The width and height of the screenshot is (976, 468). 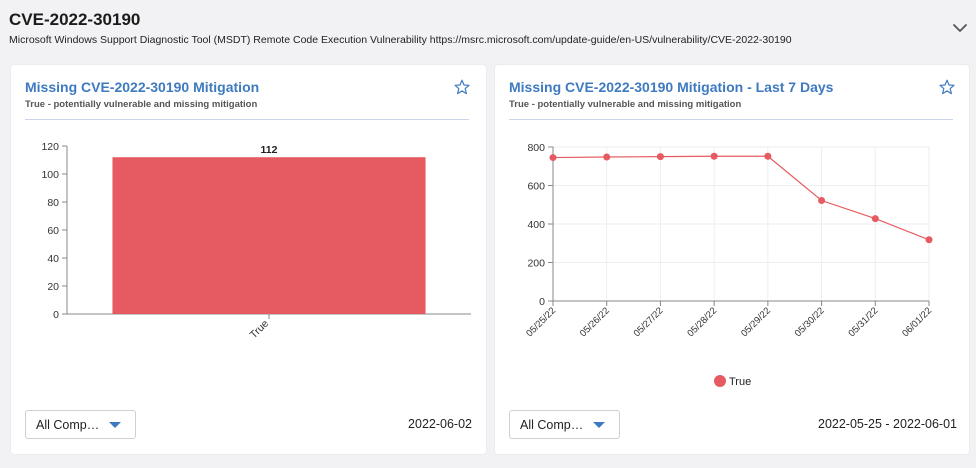 What do you see at coordinates (53, 259) in the screenshot?
I see `y-tick-label: 40` at bounding box center [53, 259].